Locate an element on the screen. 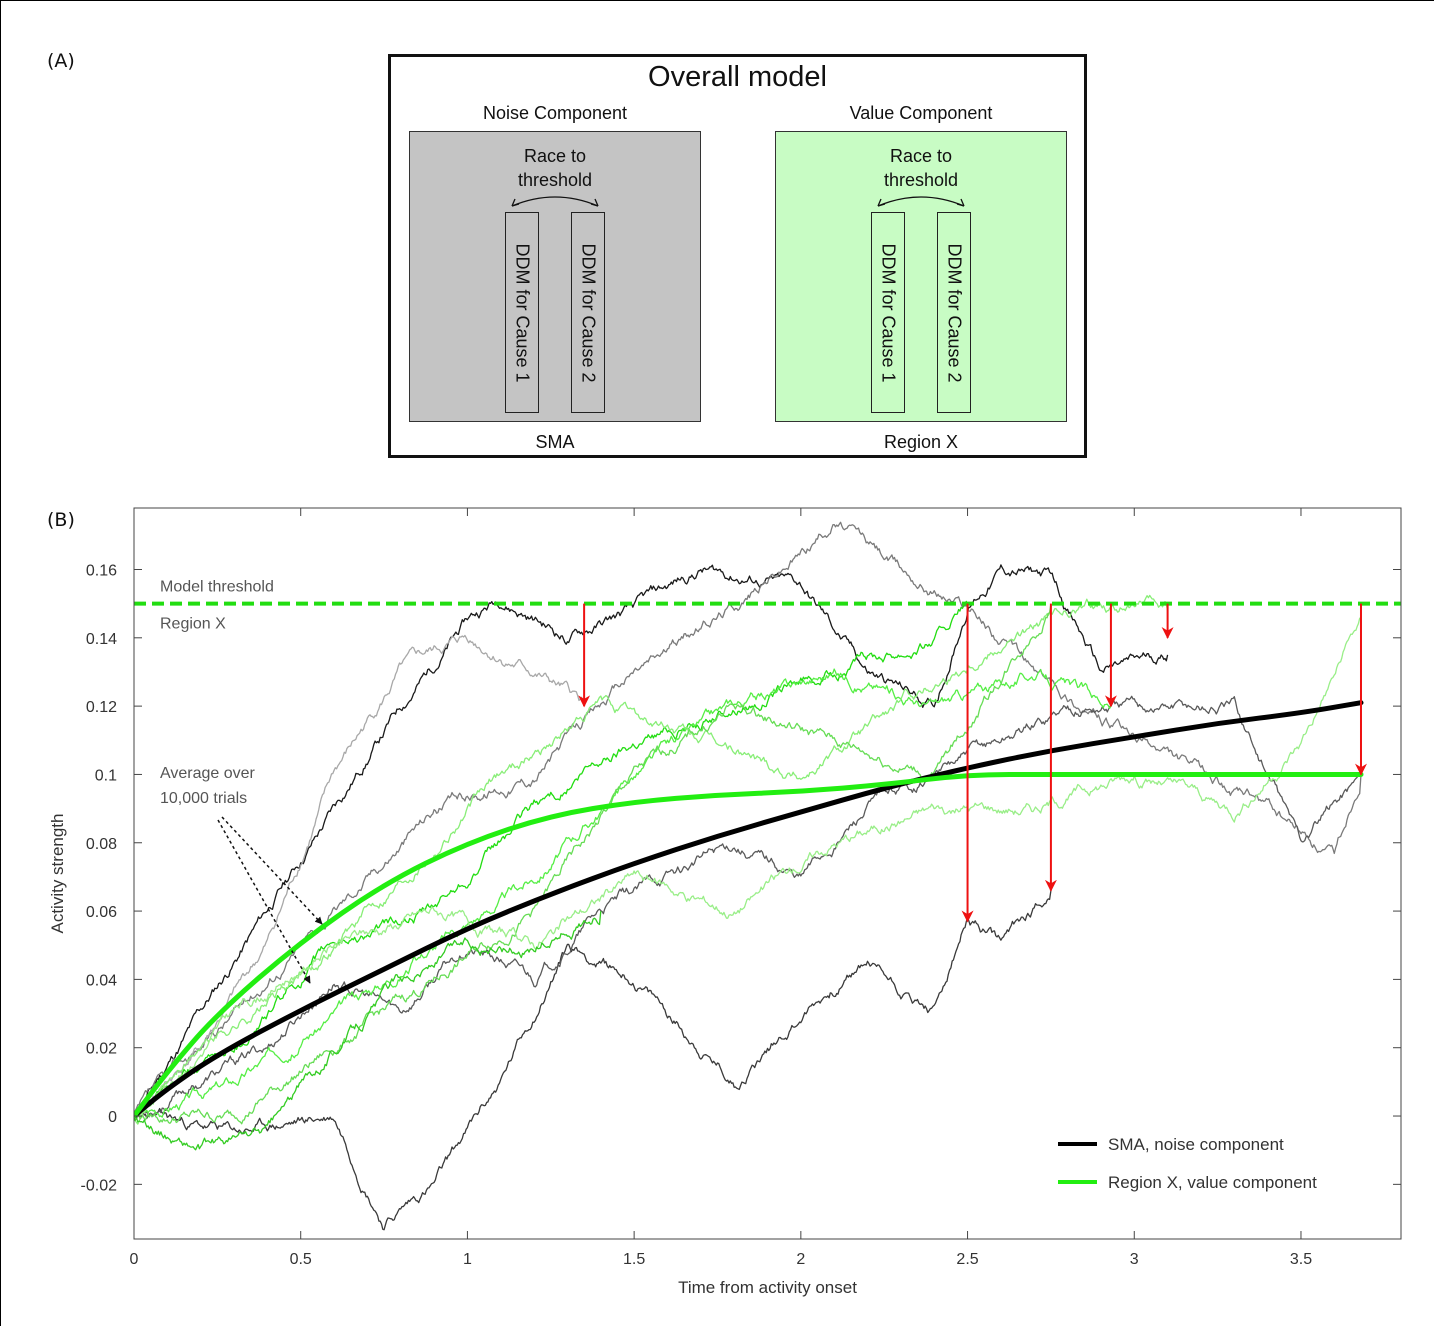 The height and width of the screenshot is (1326, 1434). x-tick-label: 3.5 is located at coordinates (1301, 1259).